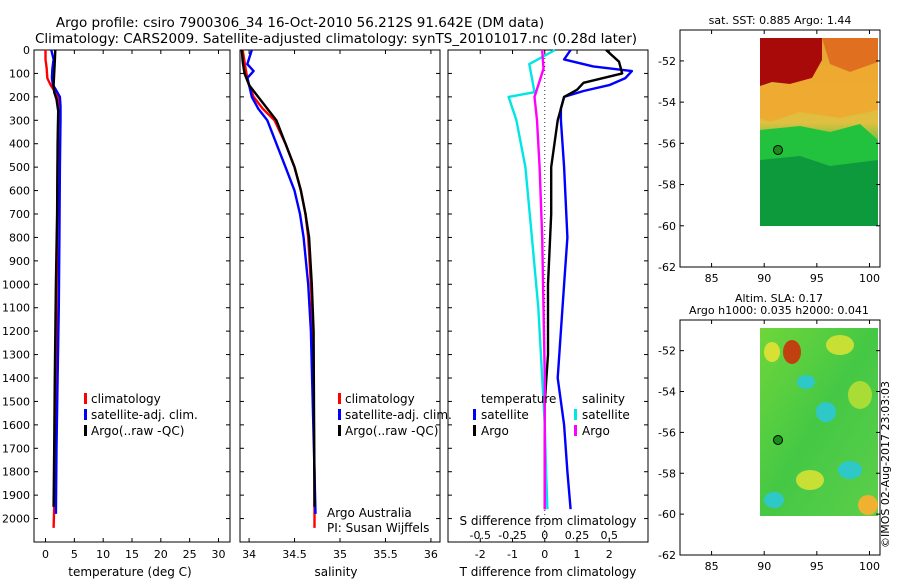  Describe the element at coordinates (132, 554) in the screenshot. I see `x-tick-label: 15` at that location.